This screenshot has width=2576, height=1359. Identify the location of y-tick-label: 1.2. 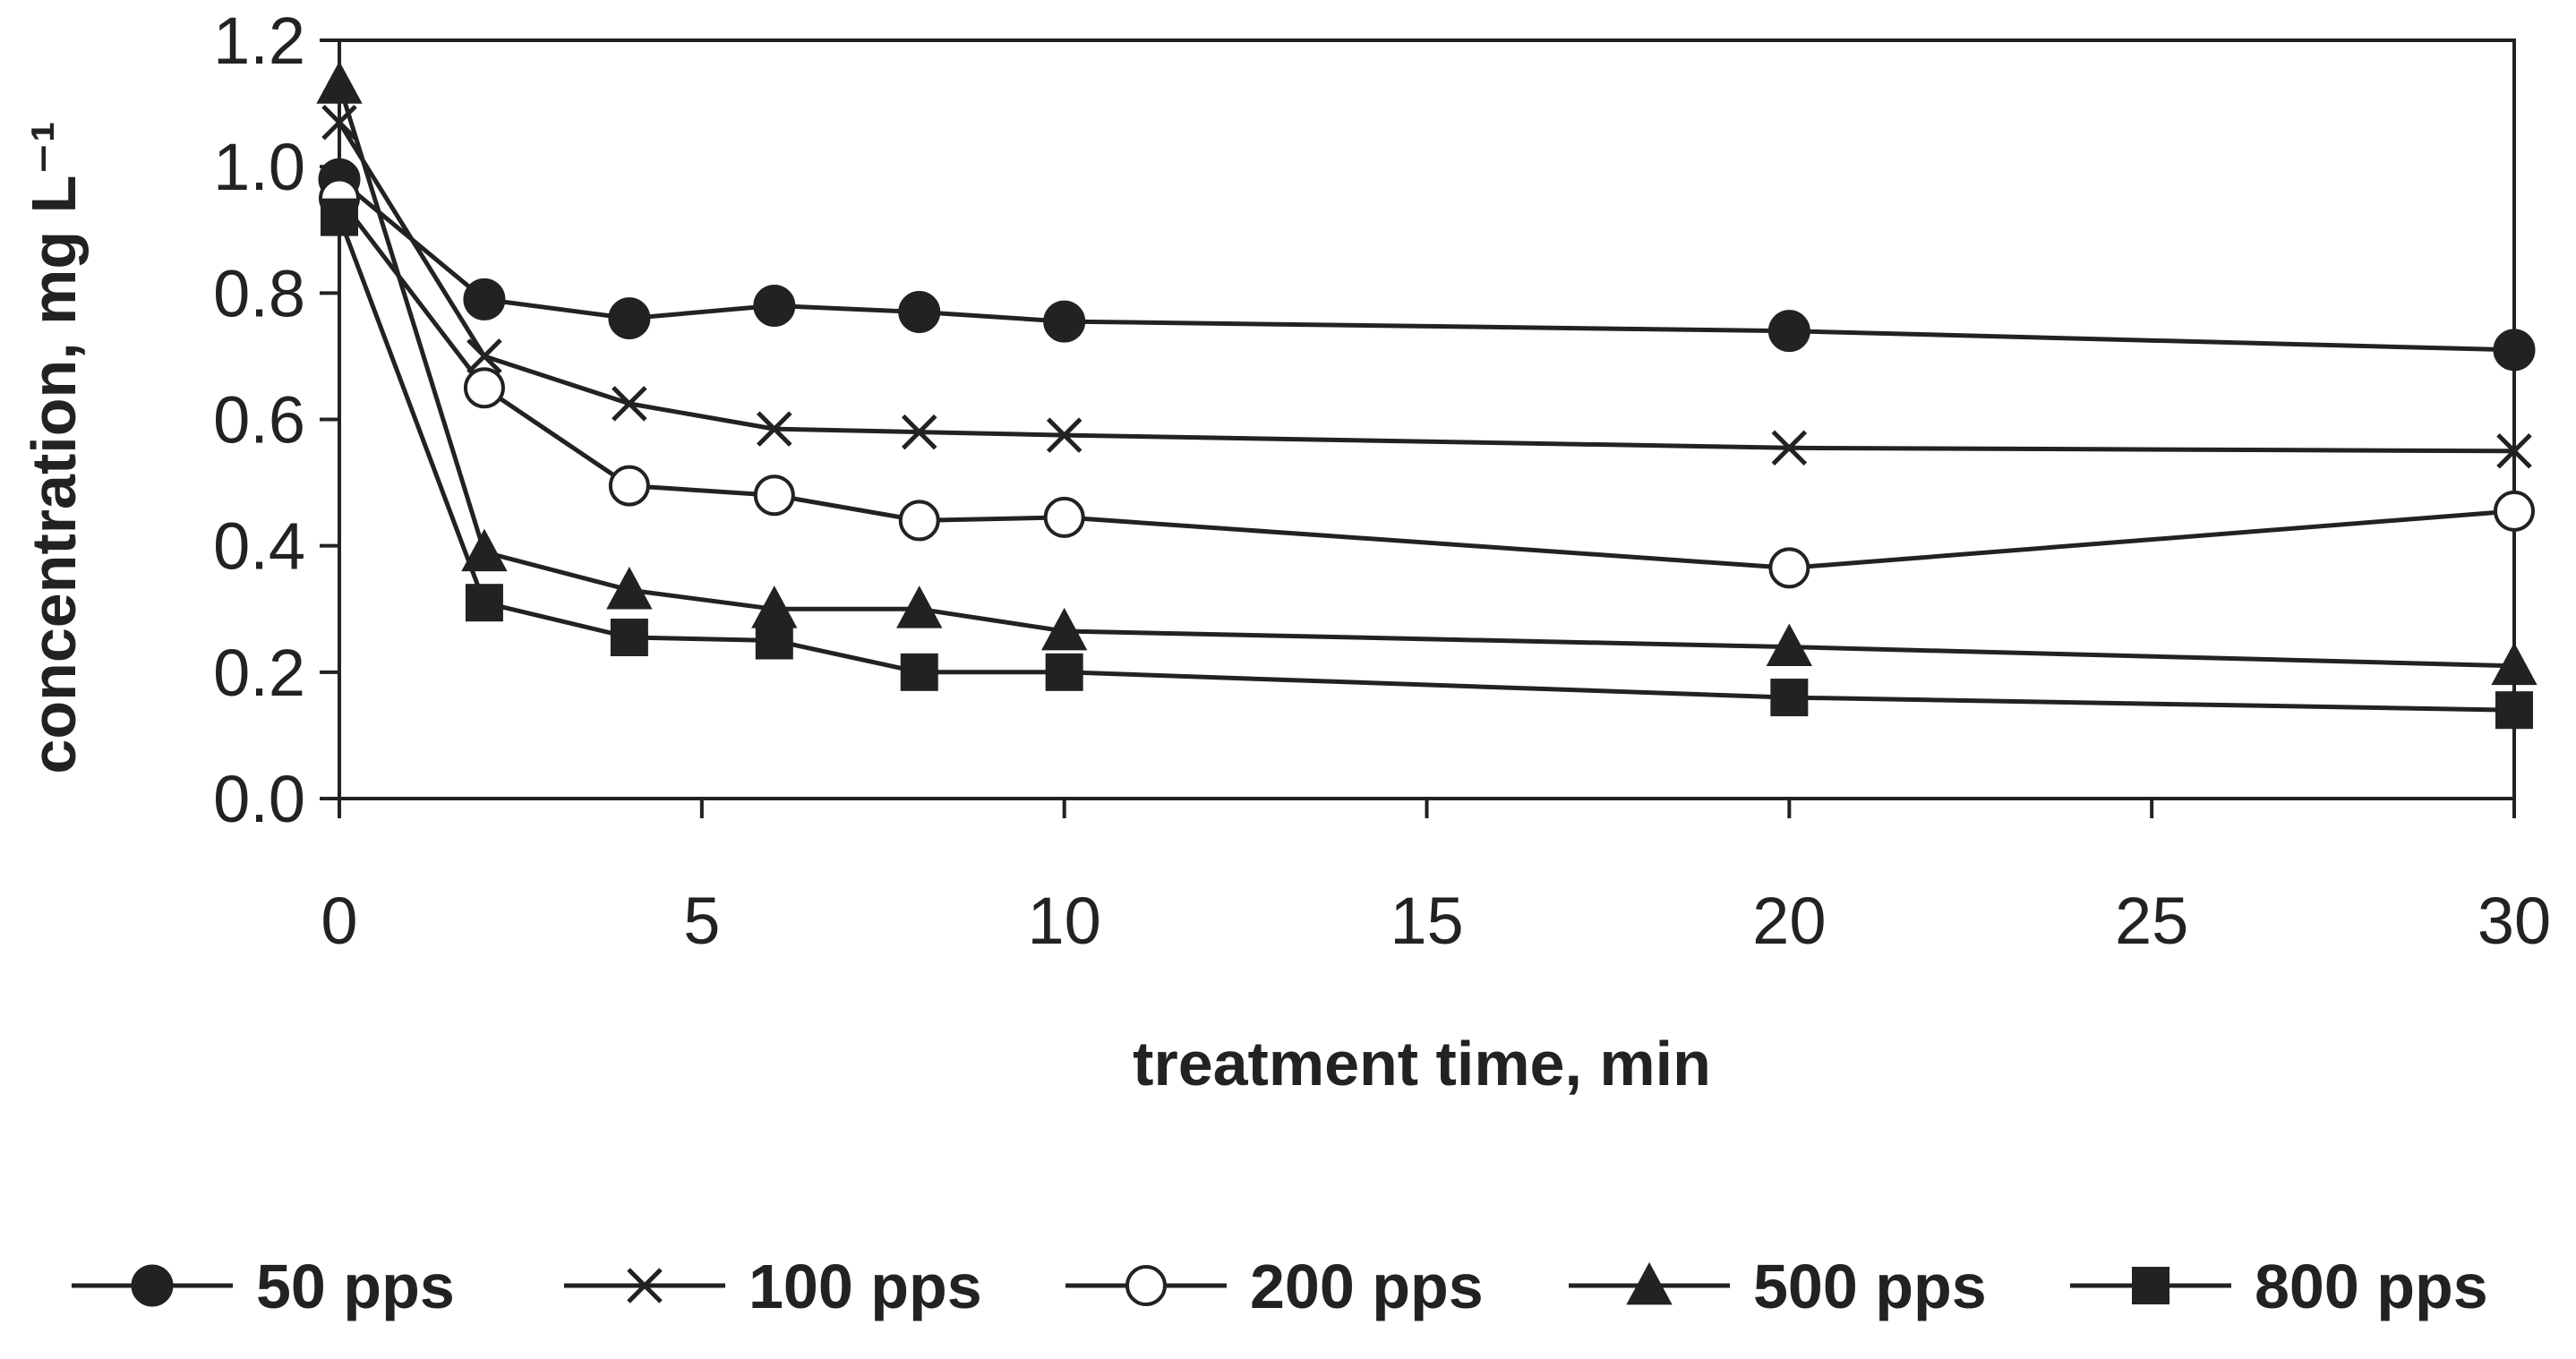
(259, 41).